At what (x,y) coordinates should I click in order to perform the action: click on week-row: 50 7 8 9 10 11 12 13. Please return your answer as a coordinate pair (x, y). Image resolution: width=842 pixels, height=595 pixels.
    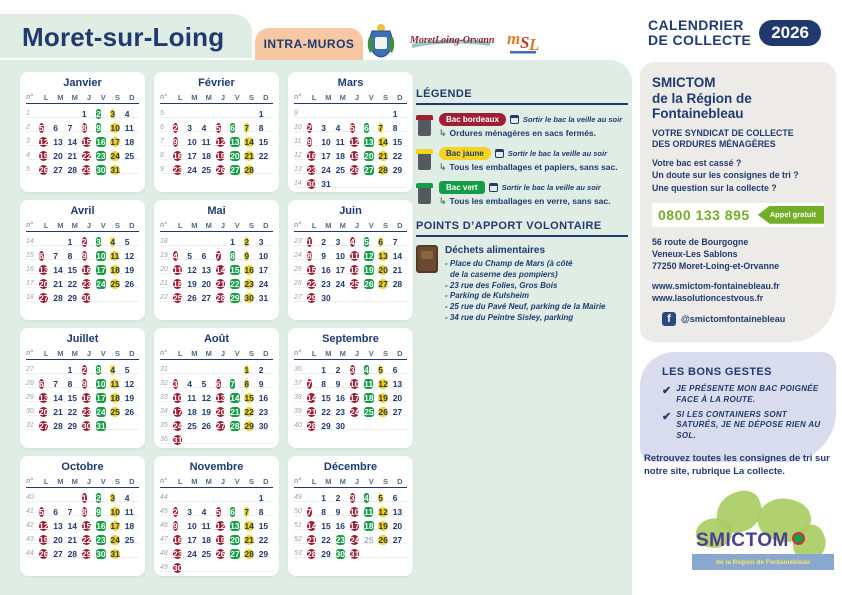
    Looking at the image, I should click on (350, 509).